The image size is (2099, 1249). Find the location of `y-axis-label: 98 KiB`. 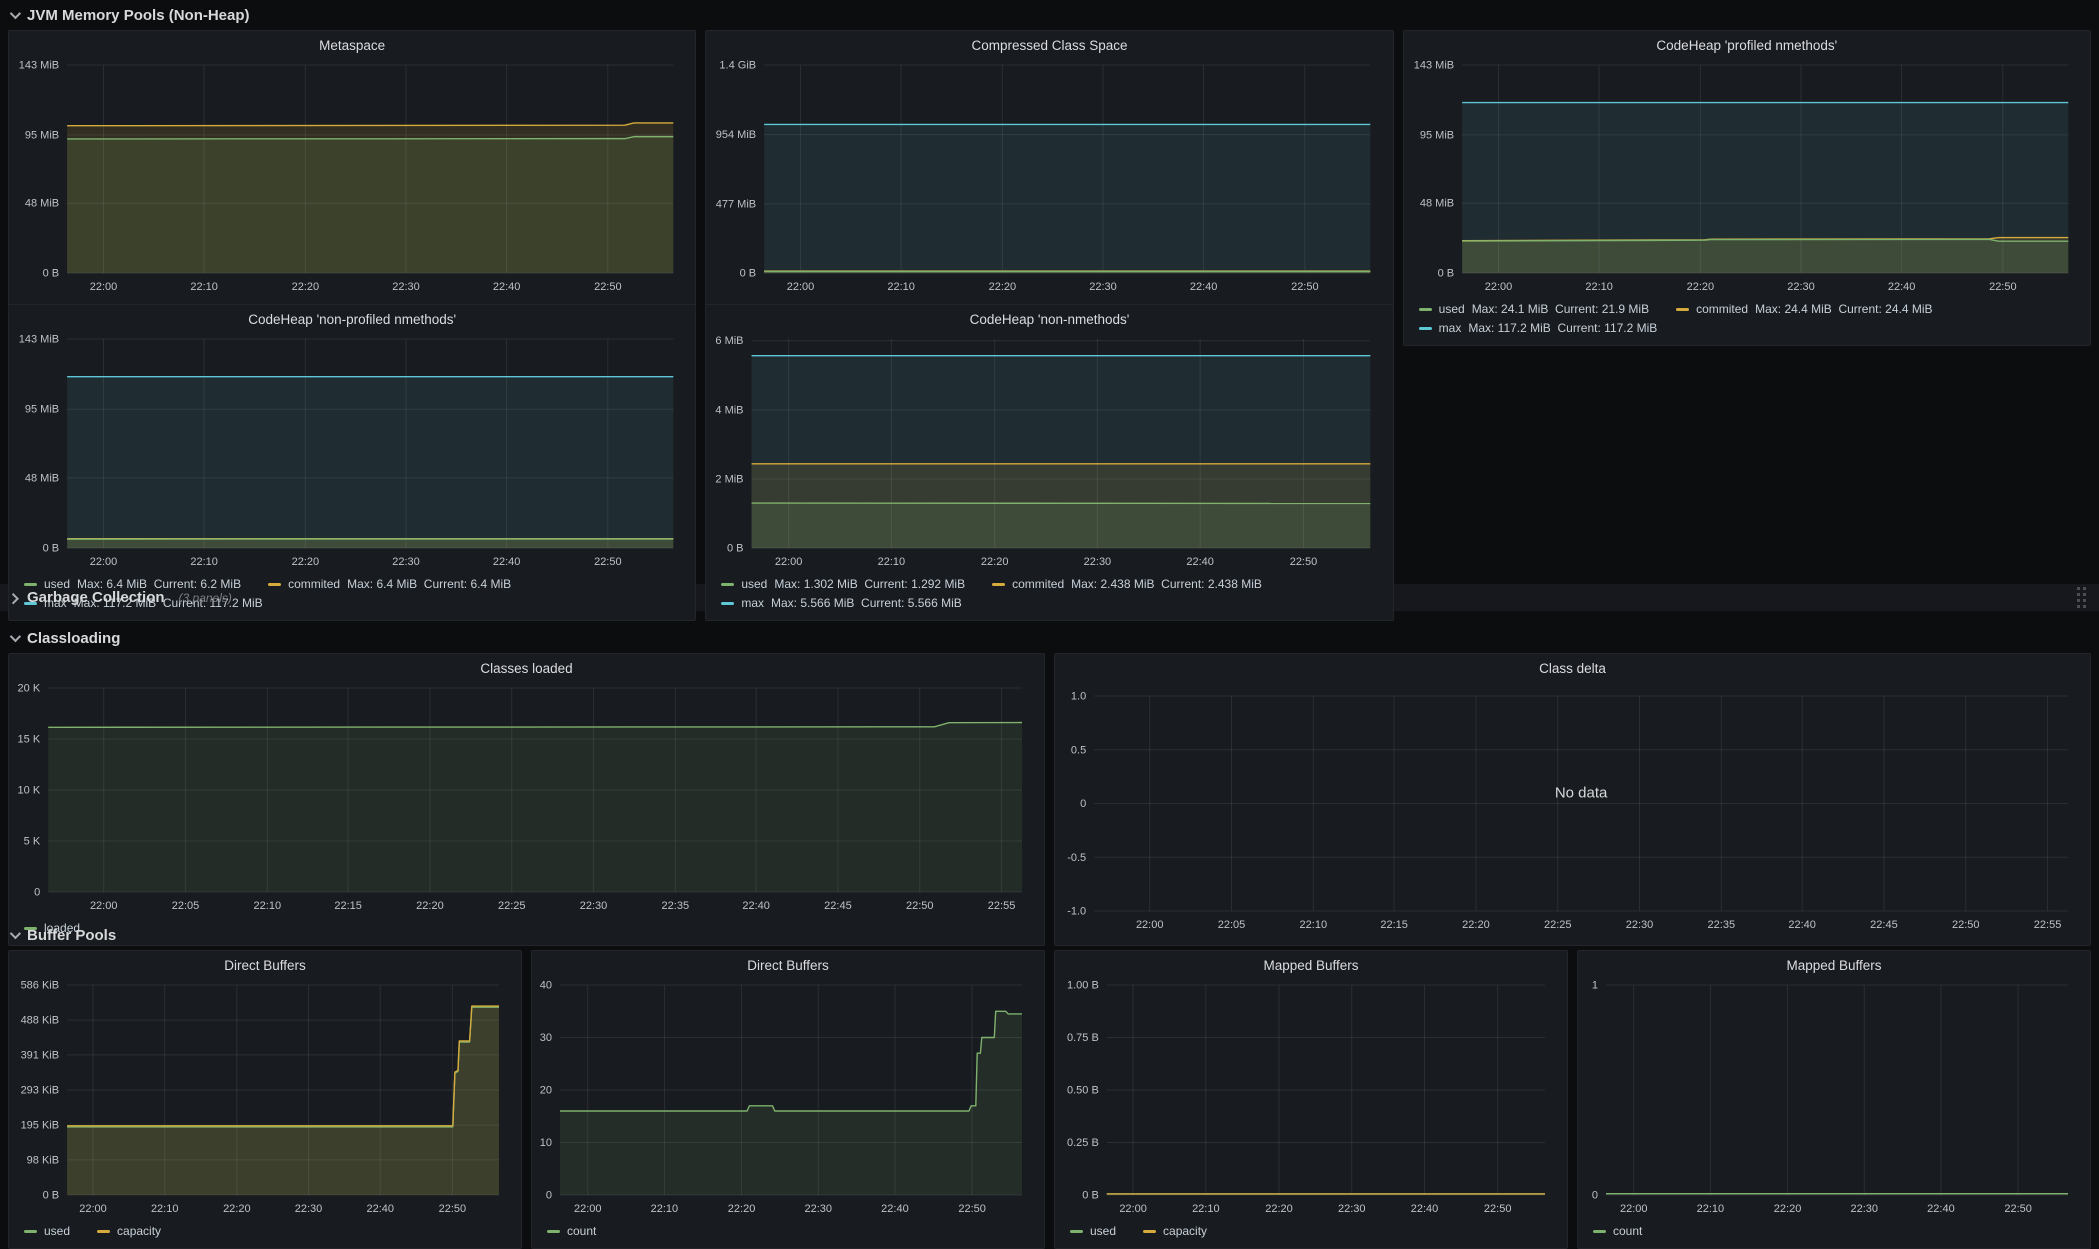

y-axis-label: 98 KiB is located at coordinates (43, 1160).